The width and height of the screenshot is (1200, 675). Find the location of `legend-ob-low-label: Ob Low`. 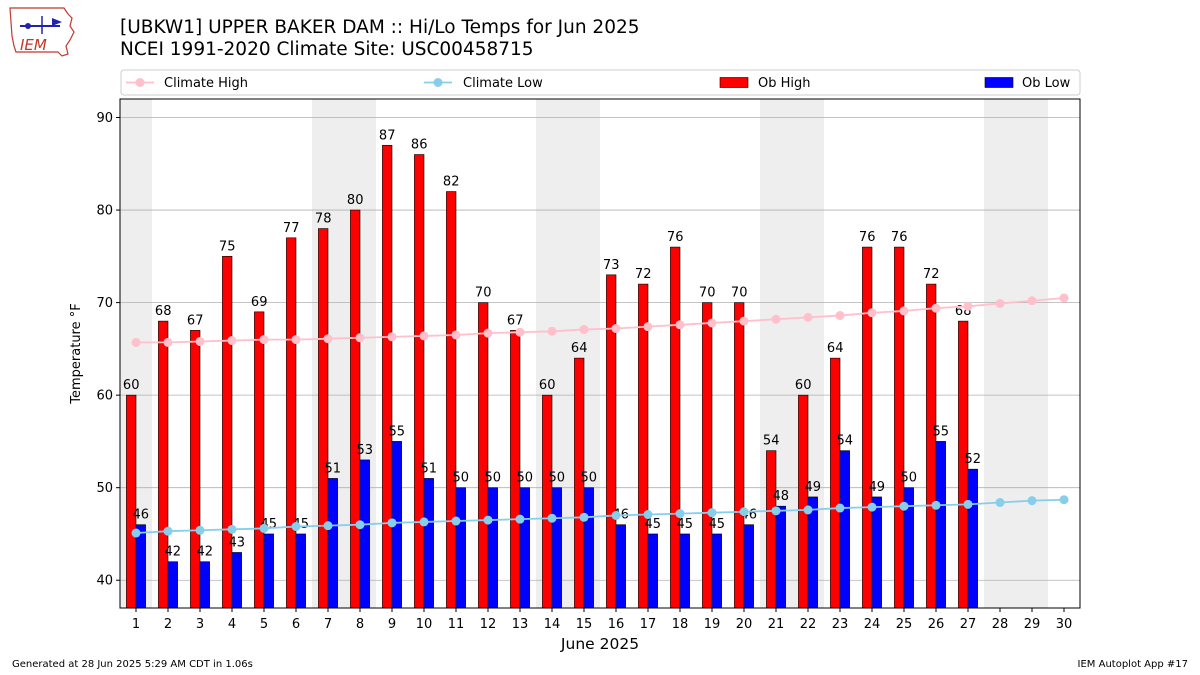

legend-ob-low-label: Ob Low is located at coordinates (1046, 83).